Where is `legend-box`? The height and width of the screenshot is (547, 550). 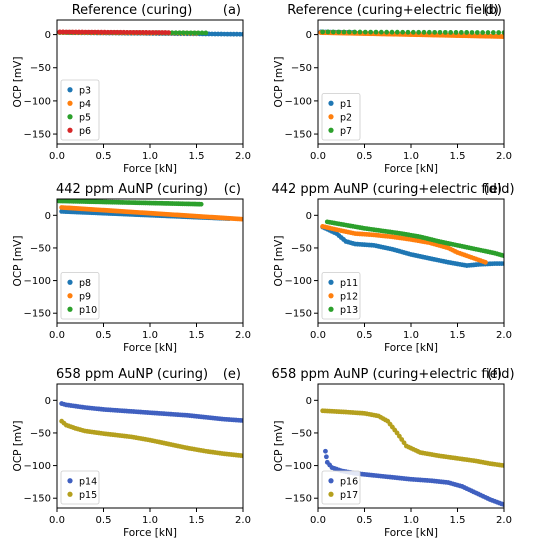
legend-box is located at coordinates (80, 110).